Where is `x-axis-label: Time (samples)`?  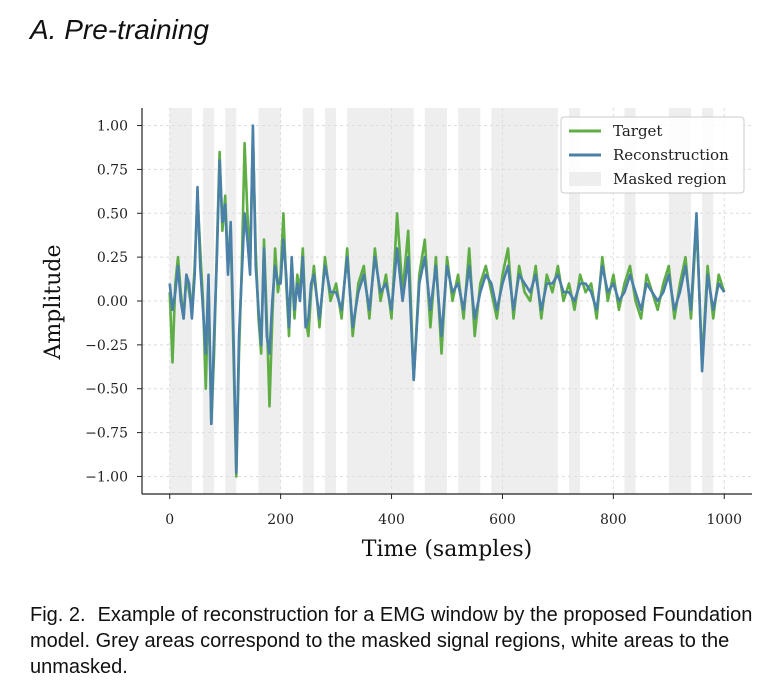 x-axis-label: Time (samples) is located at coordinates (447, 549).